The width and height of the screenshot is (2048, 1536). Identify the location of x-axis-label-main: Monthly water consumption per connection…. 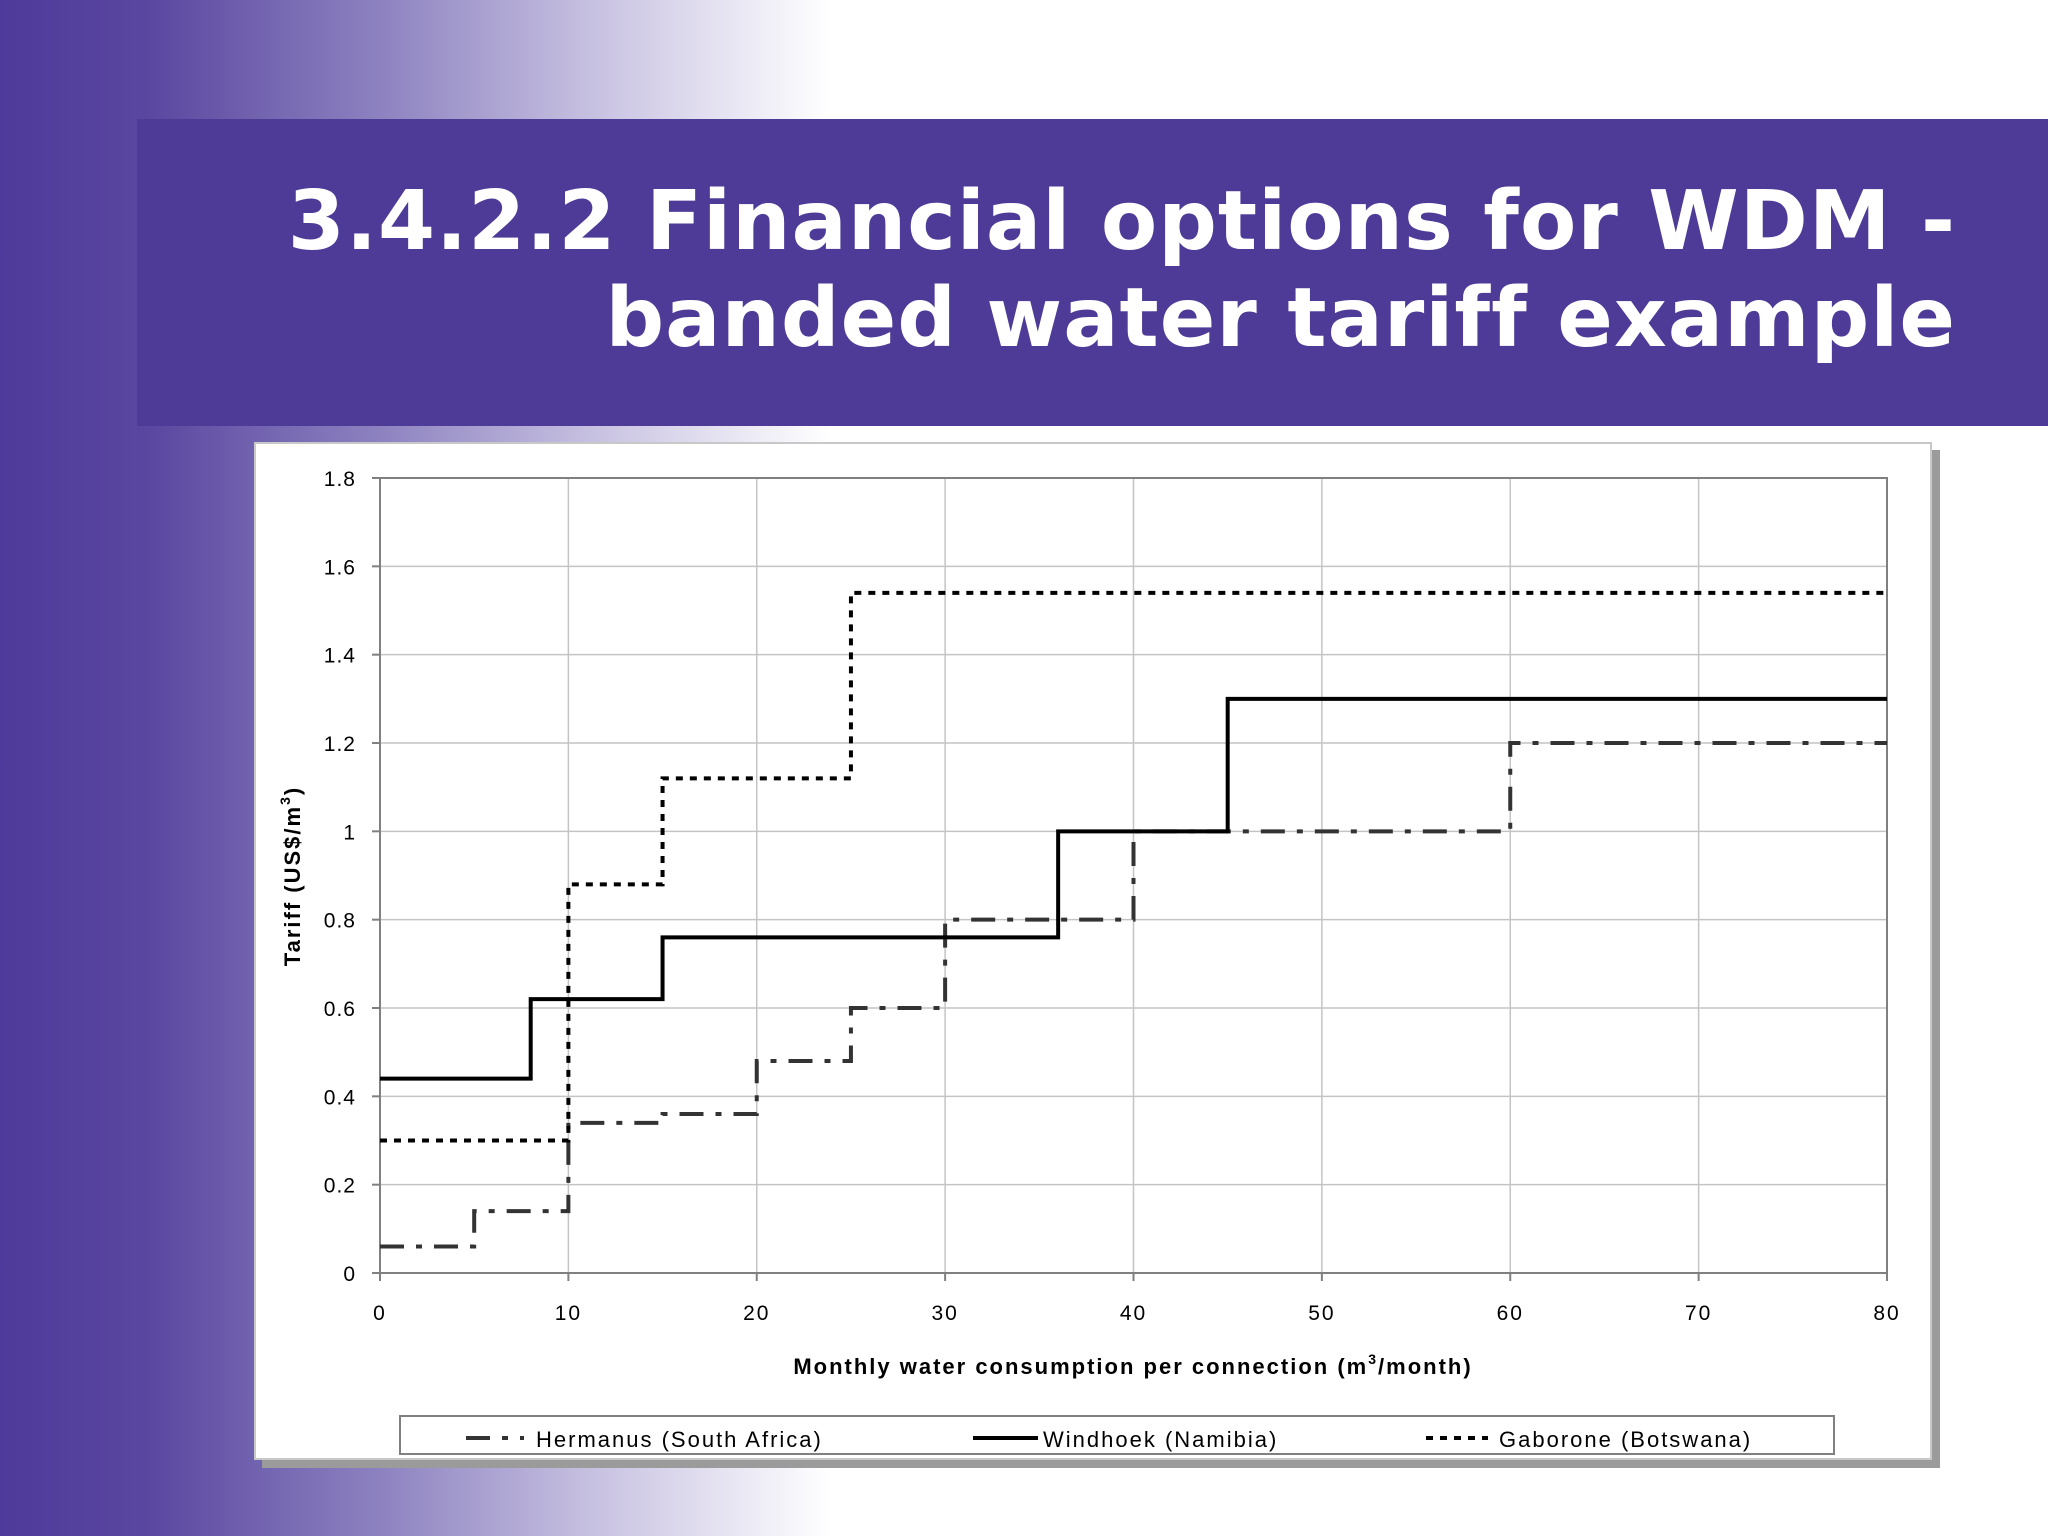
(1080, 1366).